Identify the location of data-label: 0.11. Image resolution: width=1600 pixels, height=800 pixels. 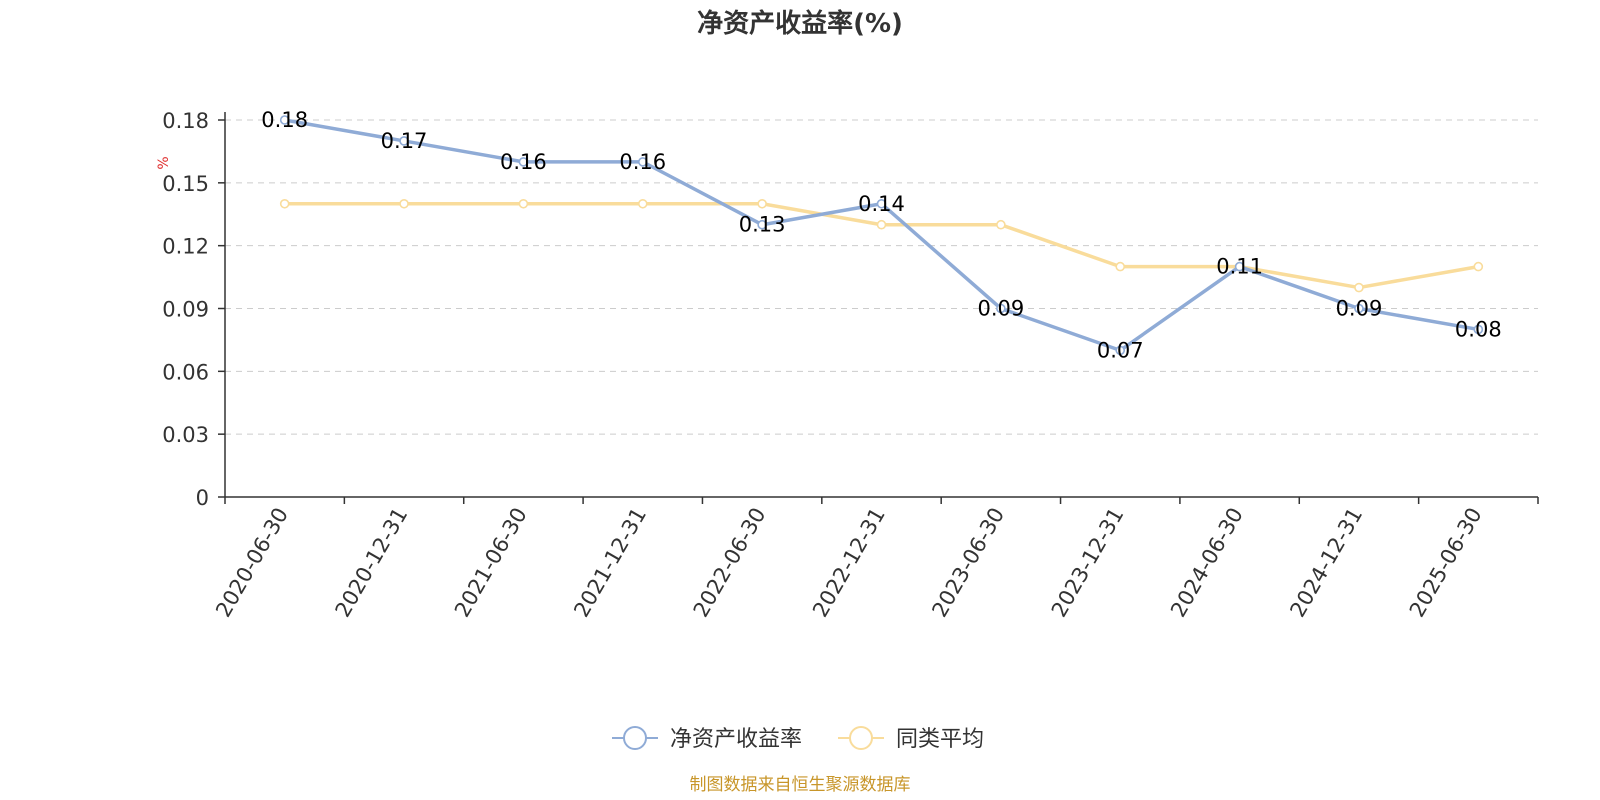
(1239, 267).